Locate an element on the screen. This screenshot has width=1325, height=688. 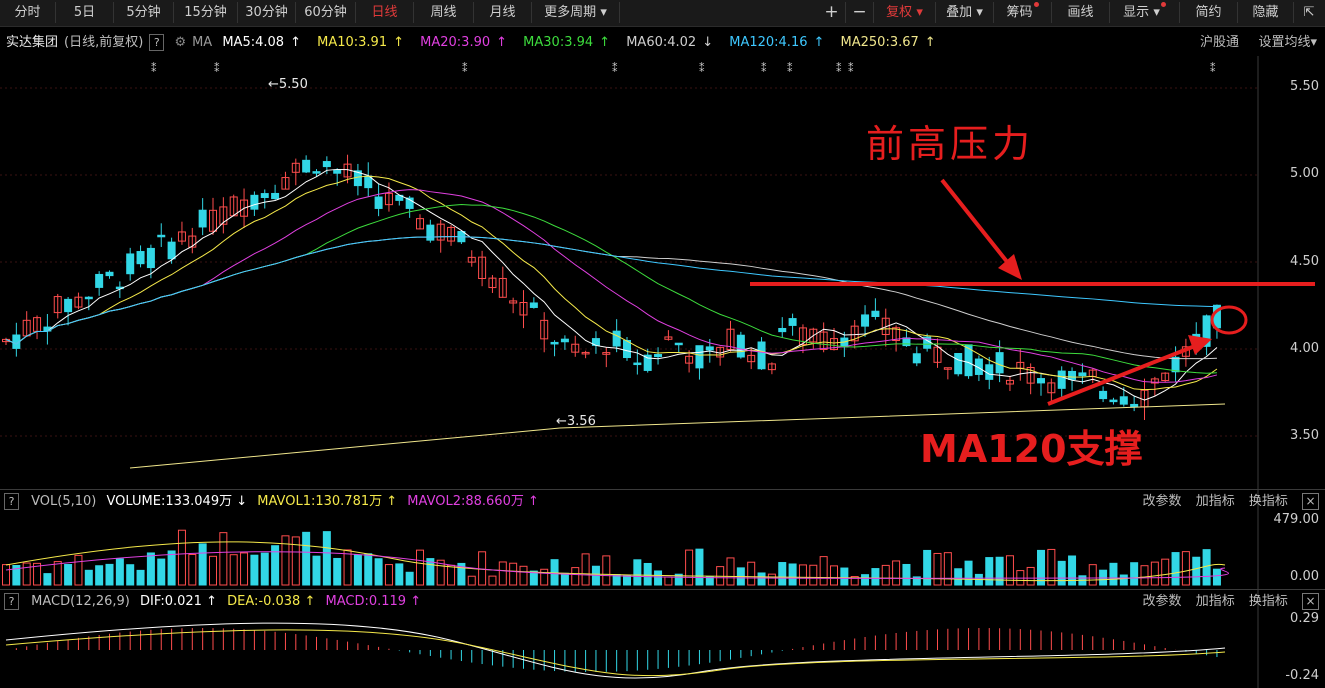
dif-line is located at coordinates (615, 650).